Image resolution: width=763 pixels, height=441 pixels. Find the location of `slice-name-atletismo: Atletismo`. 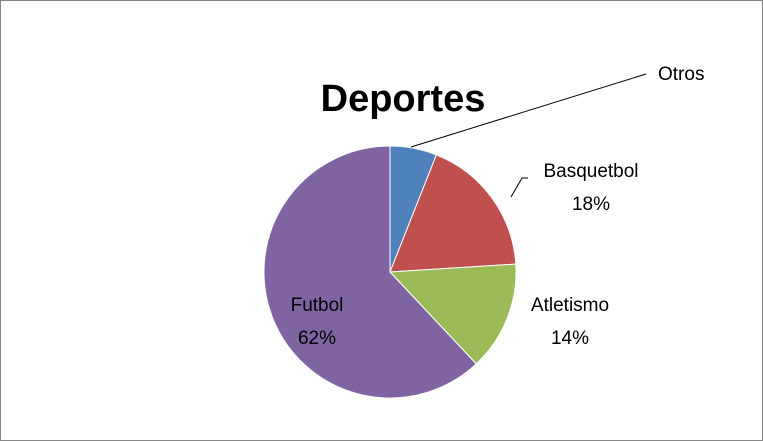

slice-name-atletismo: Atletismo is located at coordinates (570, 305).